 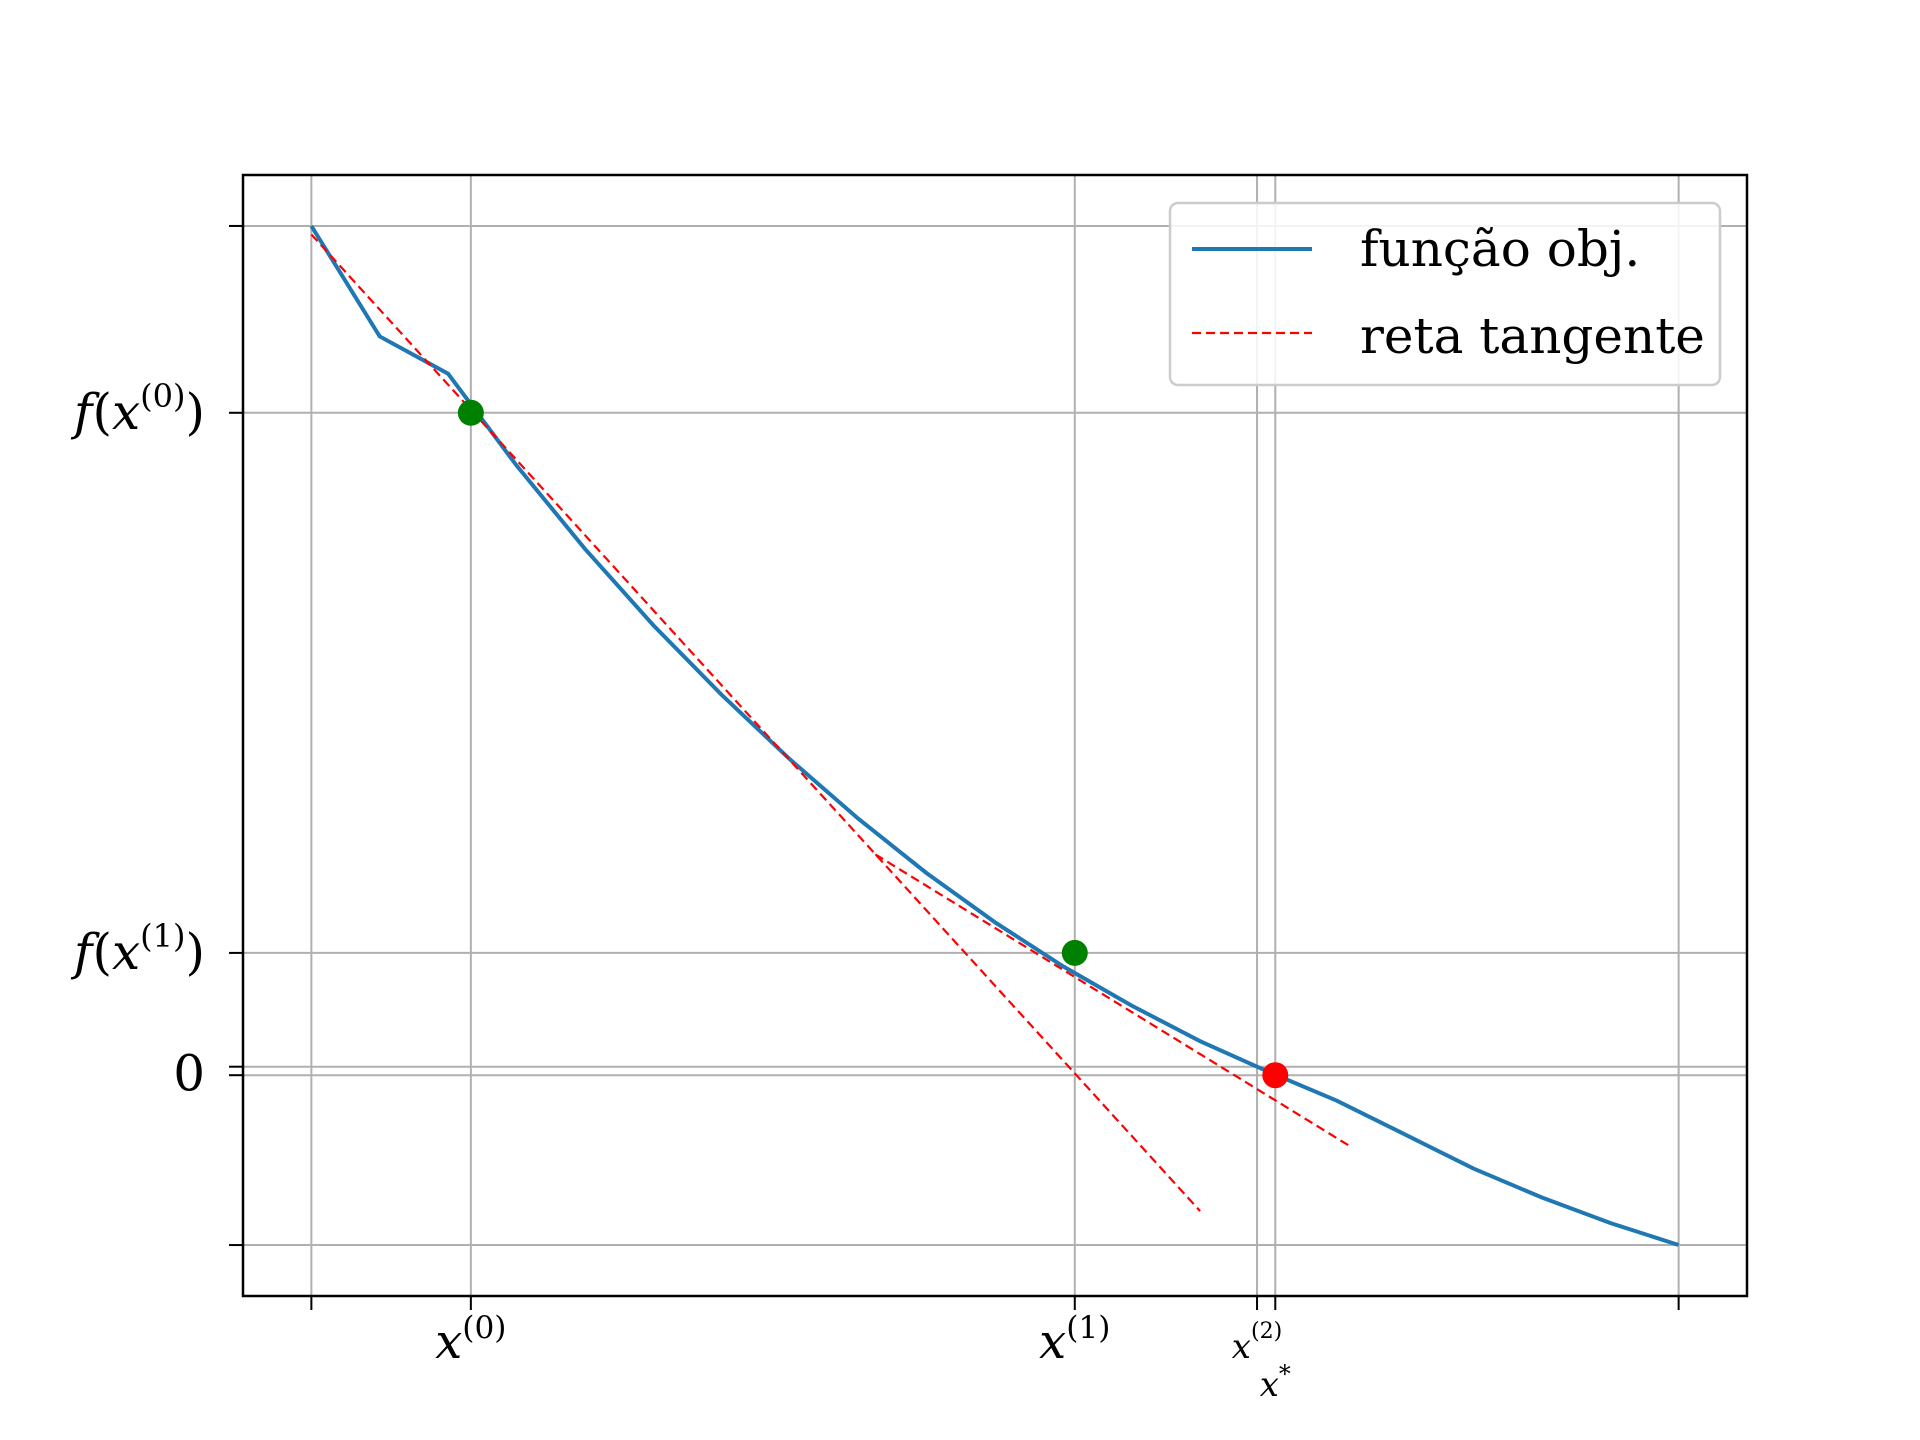 I want to click on x-tick-label: x(2), so click(x=1257, y=1342).